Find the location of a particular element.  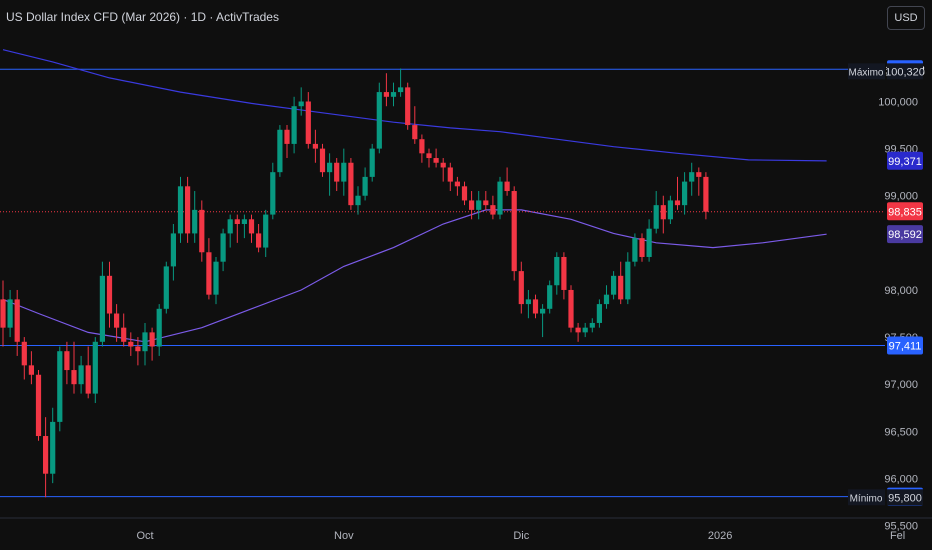

currency-button: USD is located at coordinates (906, 18).